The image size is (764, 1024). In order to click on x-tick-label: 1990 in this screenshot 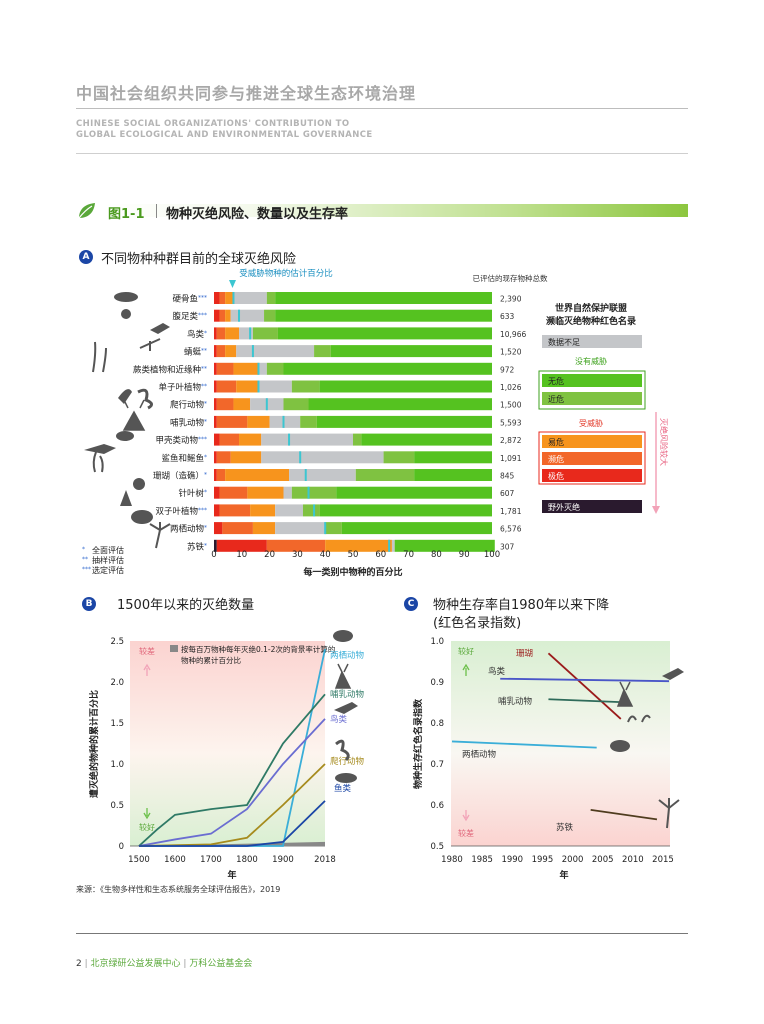, I will do `click(512, 860)`.